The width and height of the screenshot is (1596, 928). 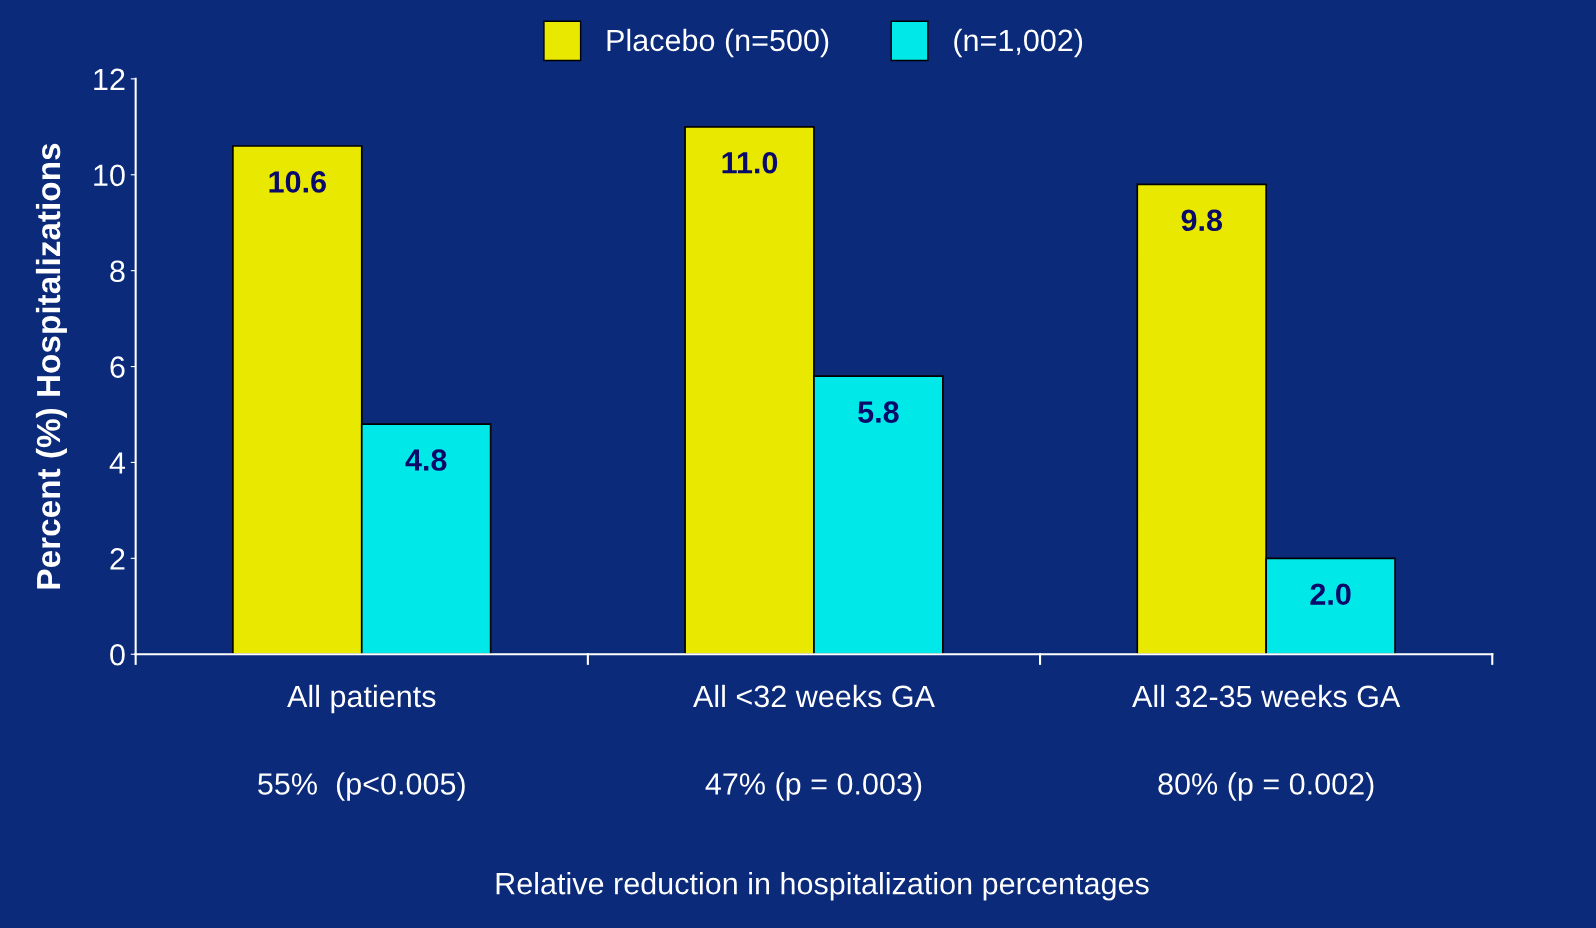 What do you see at coordinates (426, 460) in the screenshot?
I see `data-label: 4.8` at bounding box center [426, 460].